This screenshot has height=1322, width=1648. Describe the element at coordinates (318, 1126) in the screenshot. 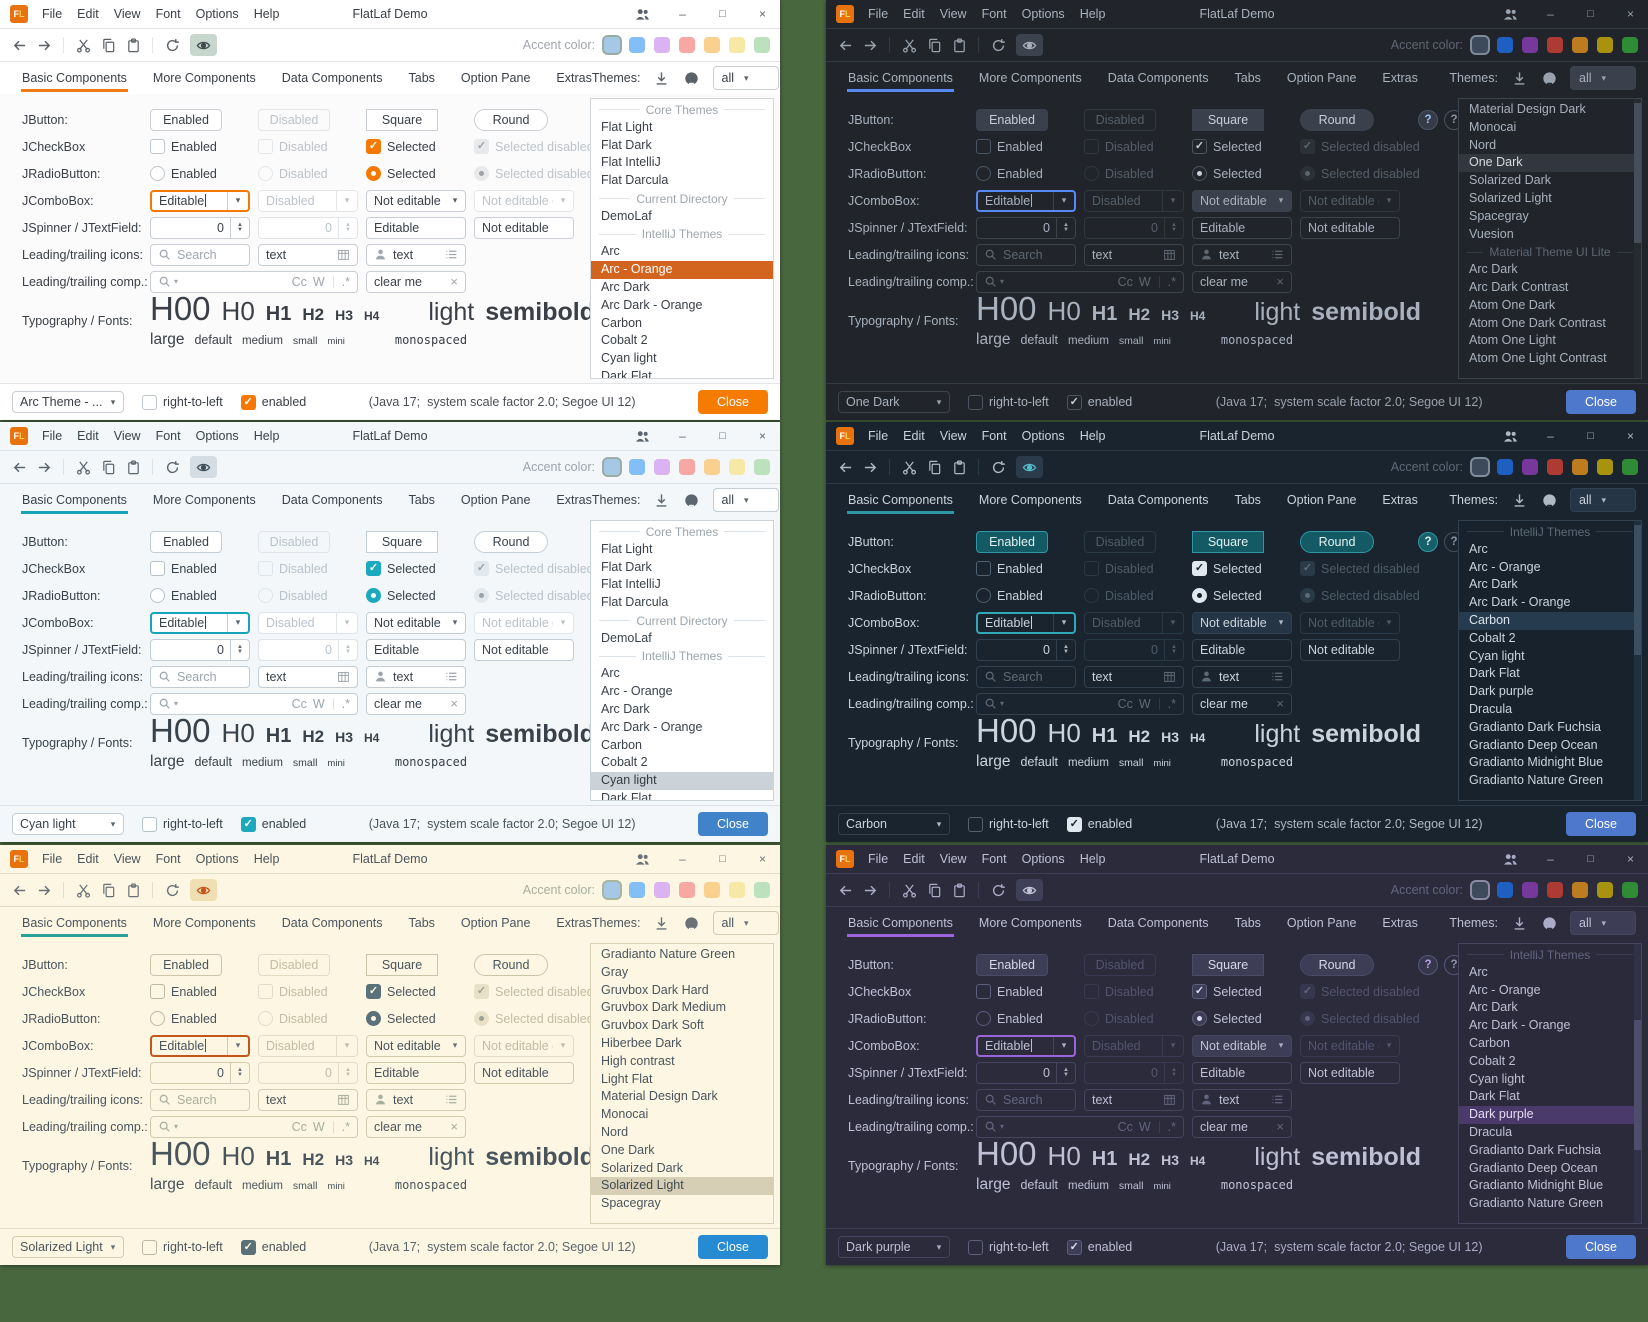

I see `whole-words-icon: W` at that location.